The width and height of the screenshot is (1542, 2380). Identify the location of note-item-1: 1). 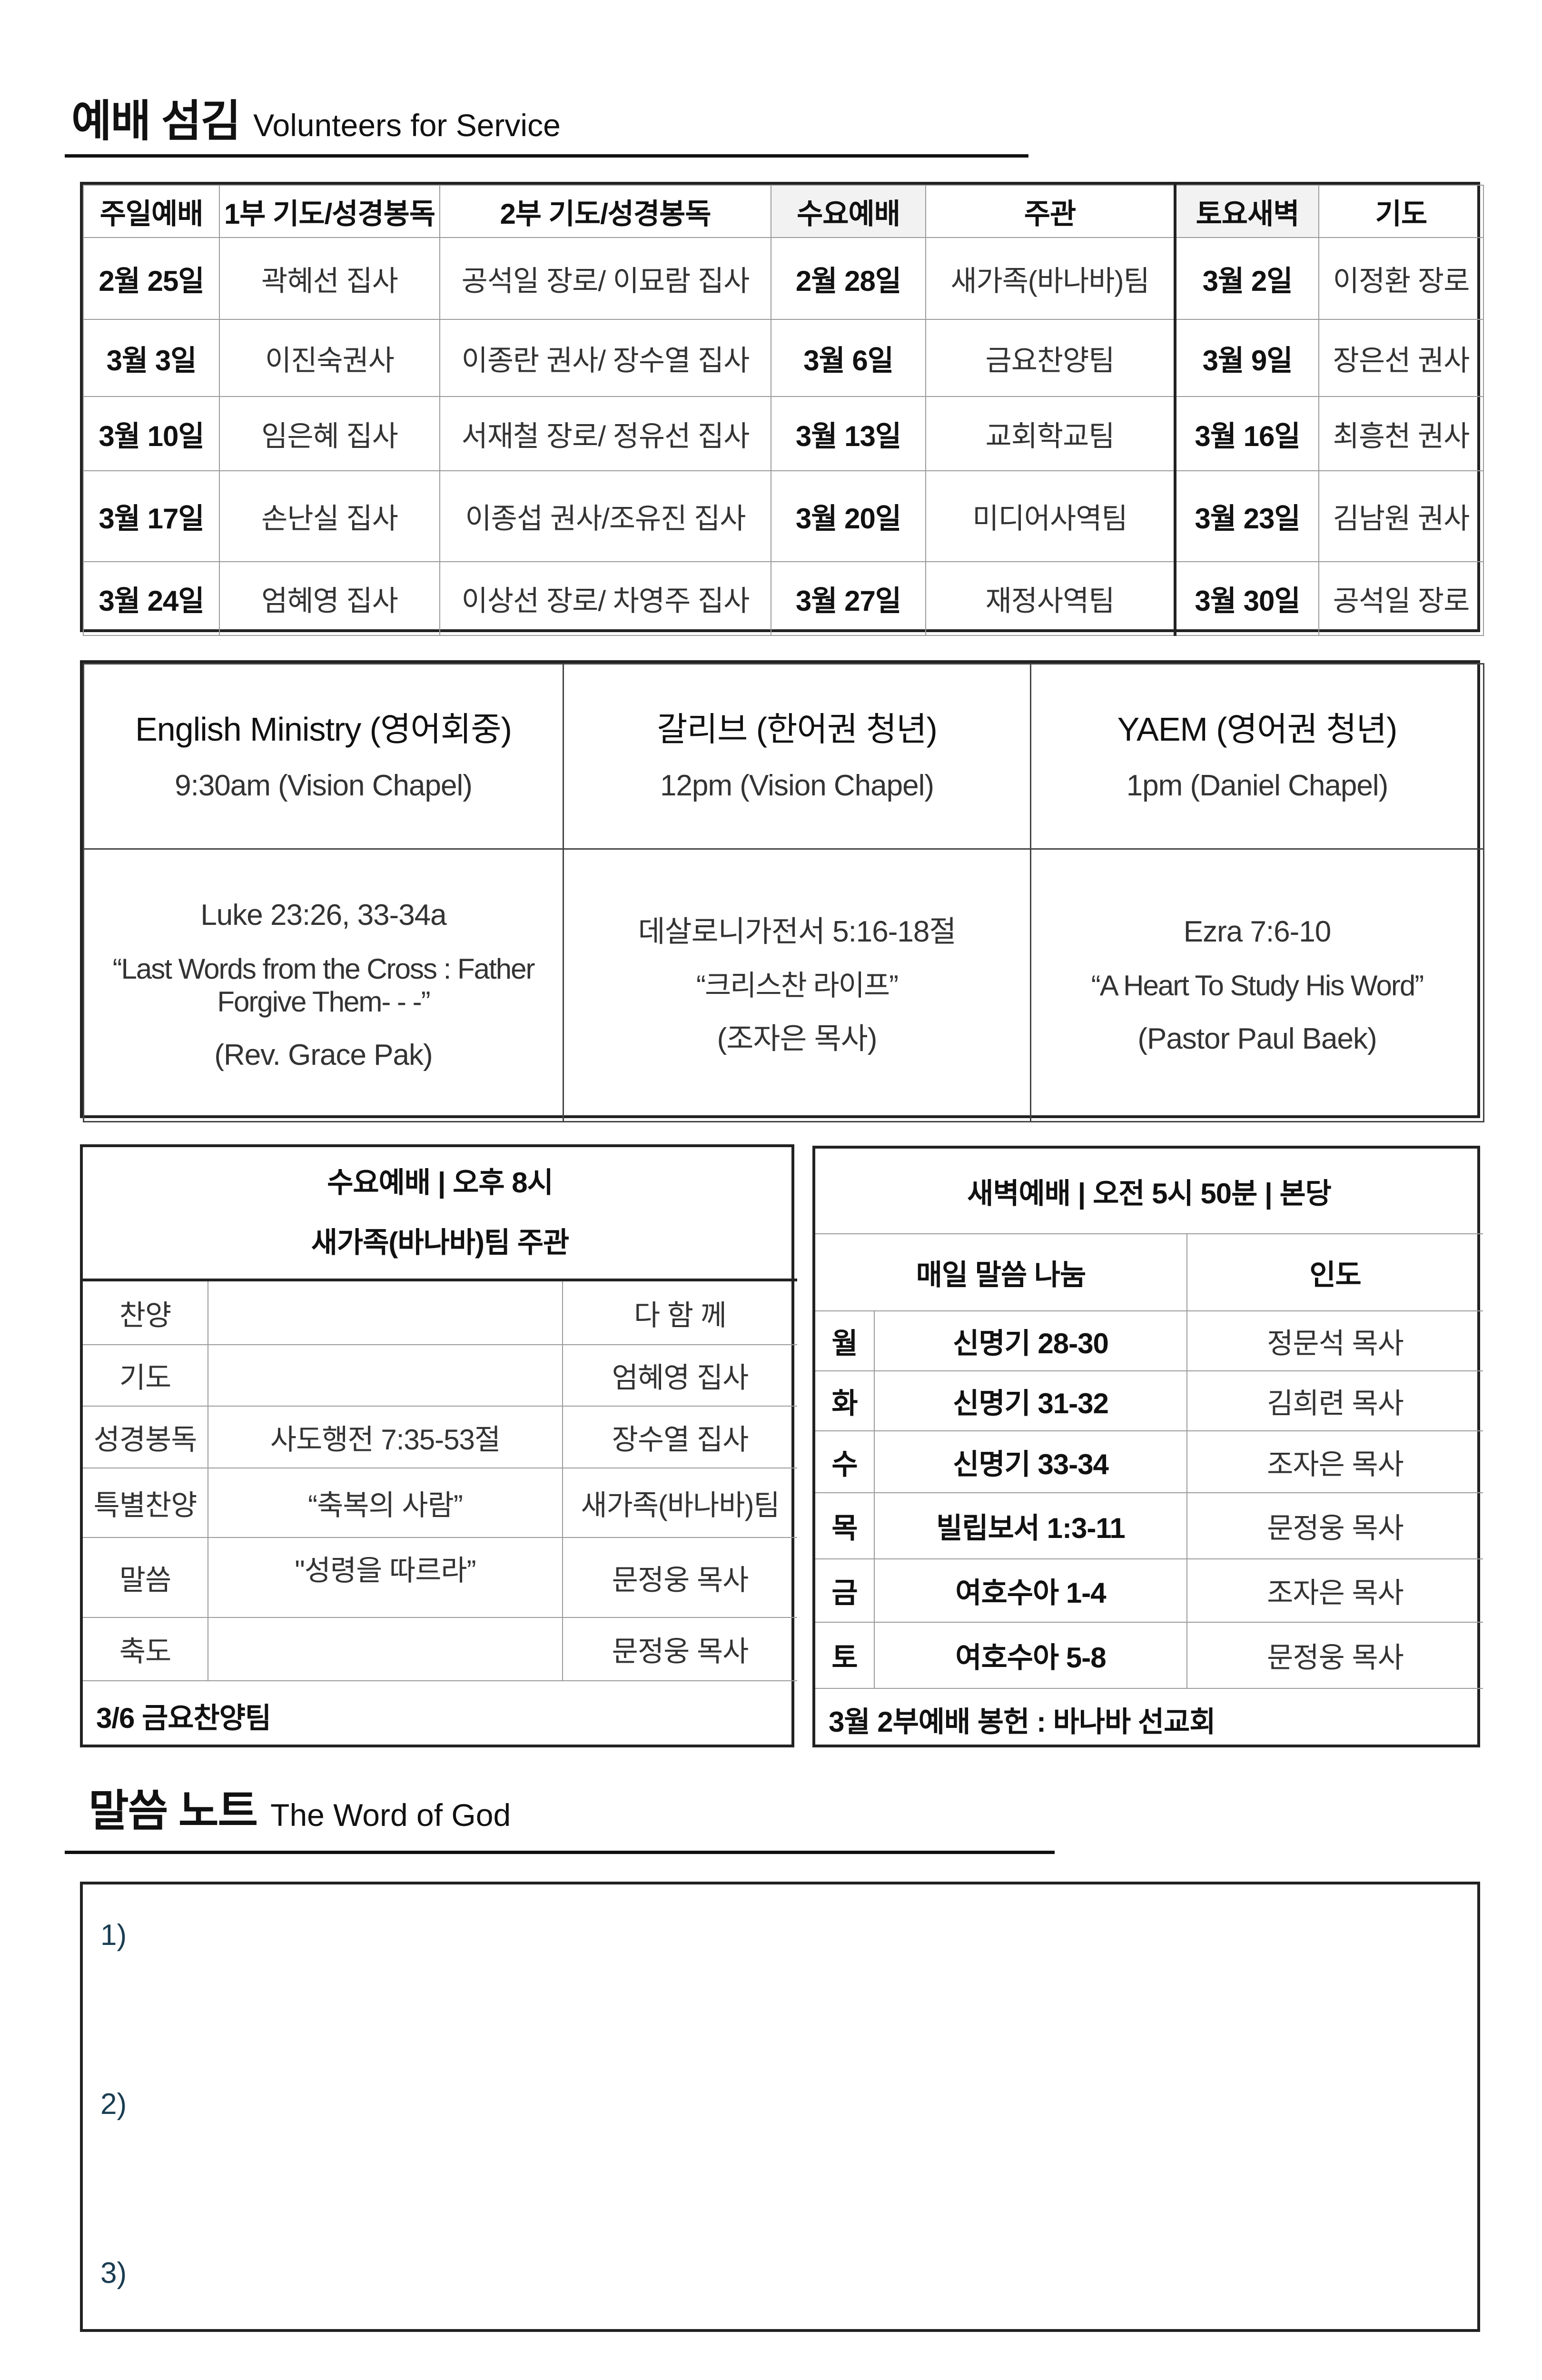
(113, 1935).